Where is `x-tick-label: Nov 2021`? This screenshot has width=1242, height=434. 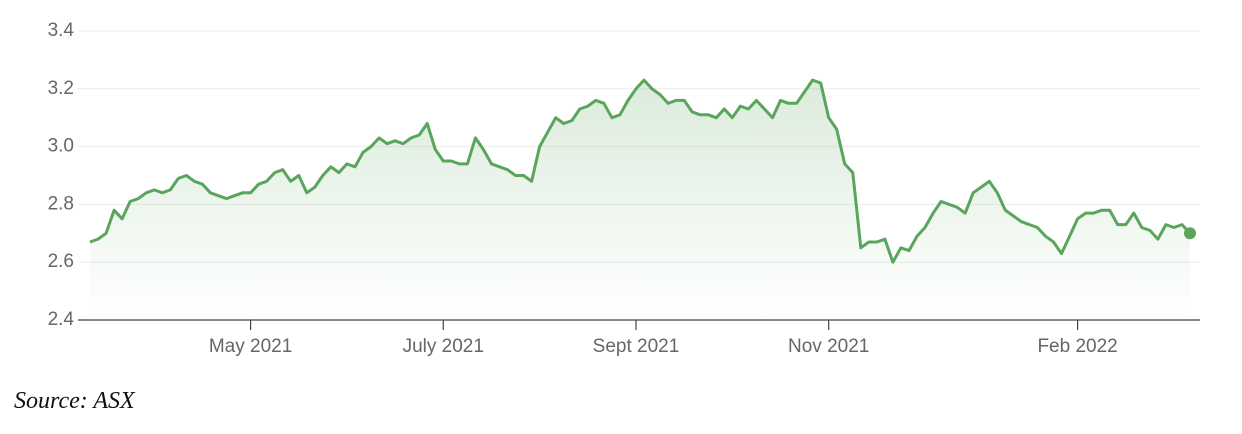 x-tick-label: Nov 2021 is located at coordinates (828, 346).